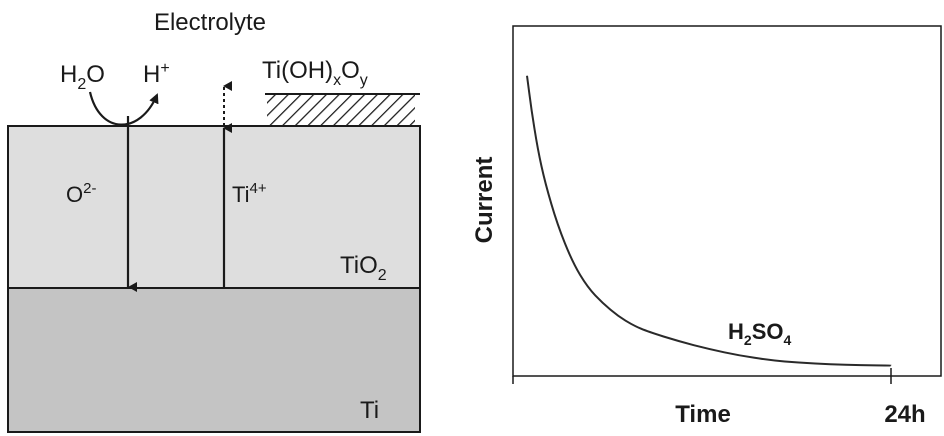 The height and width of the screenshot is (436, 944). I want to click on ti-label: Ti, so click(369, 410).